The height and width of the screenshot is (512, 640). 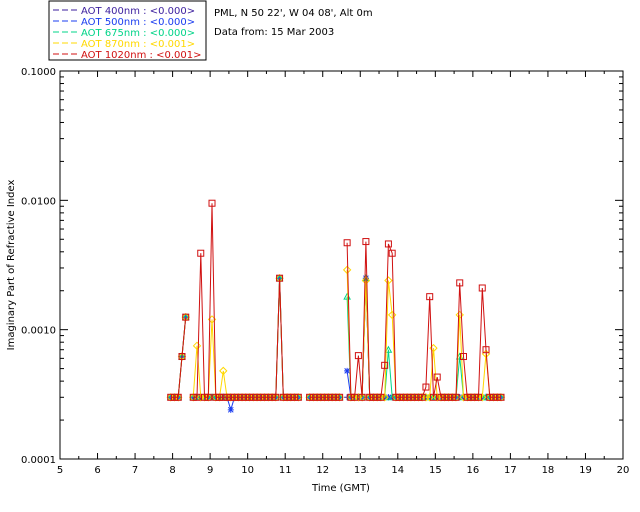 I want to click on chart-title-location: PML, N 50 22', W 04 08', Alt 0m, so click(x=293, y=13).